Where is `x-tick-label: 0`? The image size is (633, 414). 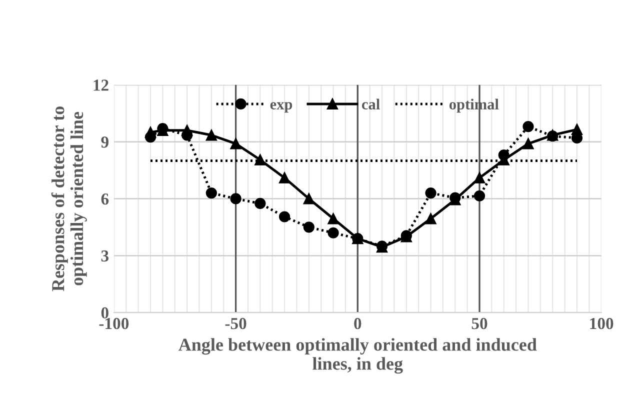 x-tick-label: 0 is located at coordinates (358, 324).